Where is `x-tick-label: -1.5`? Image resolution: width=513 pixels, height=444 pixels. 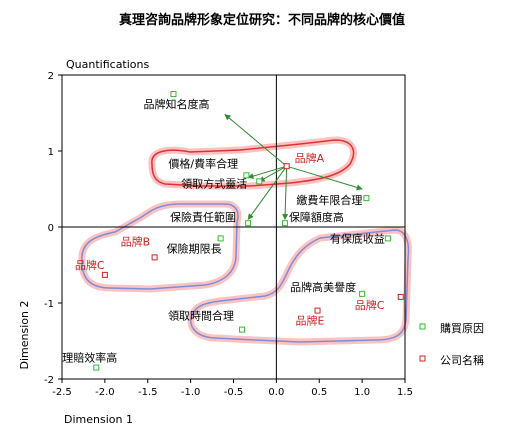
x-tick-label: -1.5 is located at coordinates (148, 392).